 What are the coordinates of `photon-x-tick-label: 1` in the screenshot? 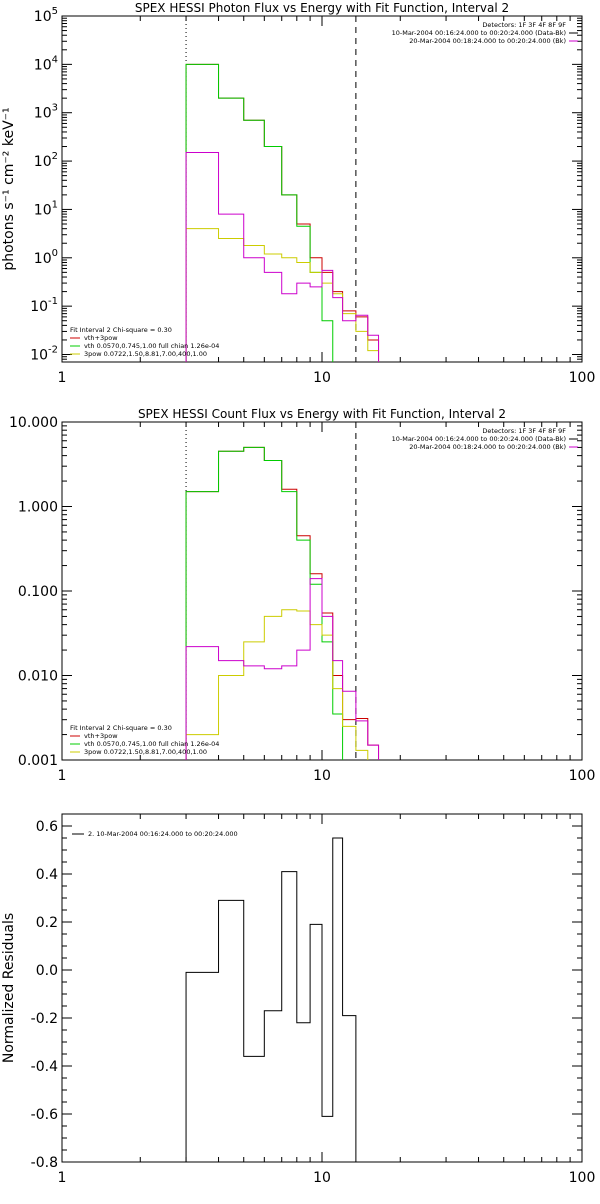 It's located at (62, 378).